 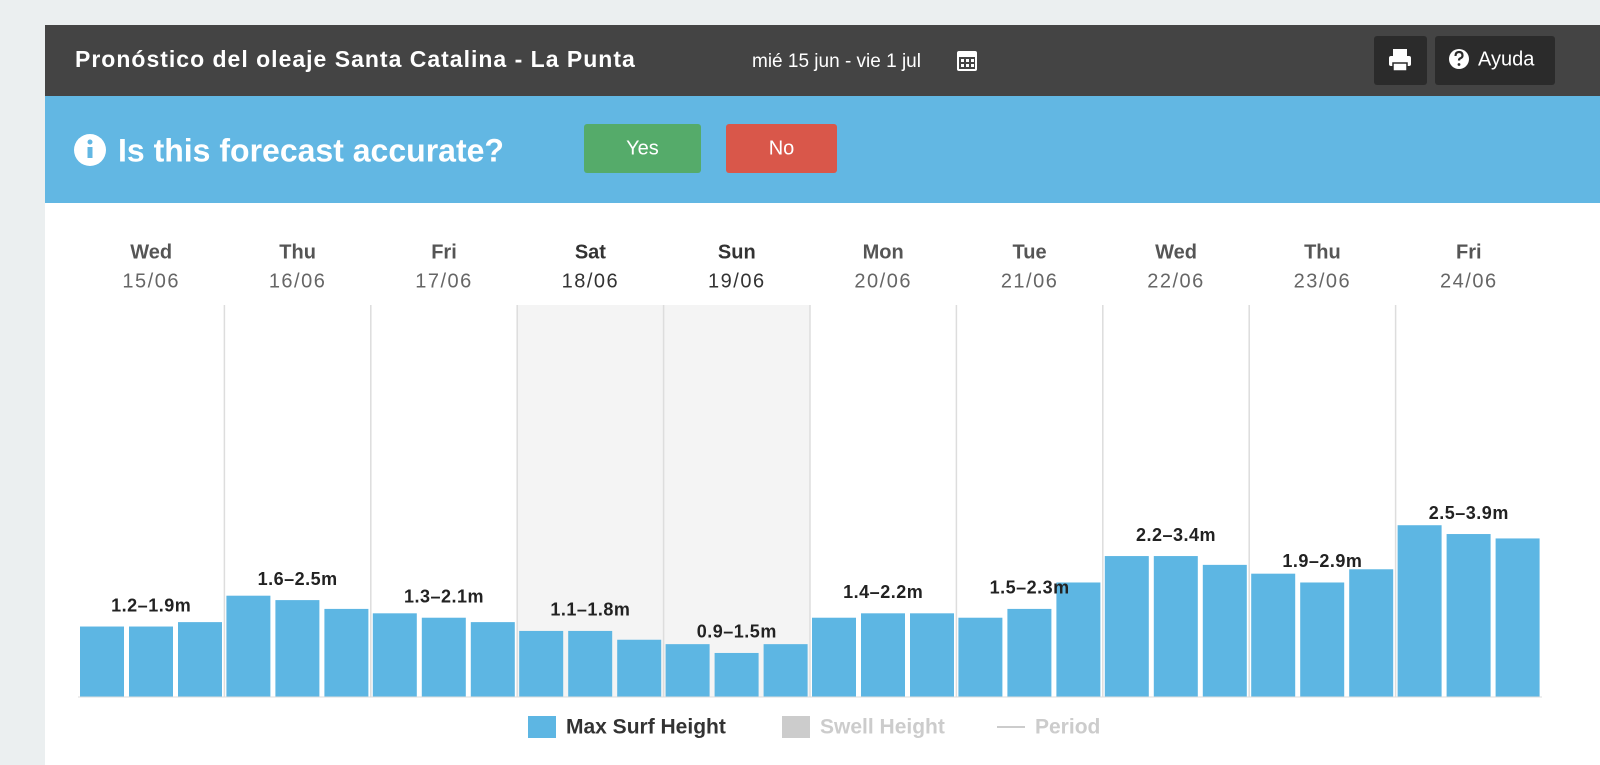 I want to click on day-range-label: 1.2–1.9m, so click(x=151, y=605).